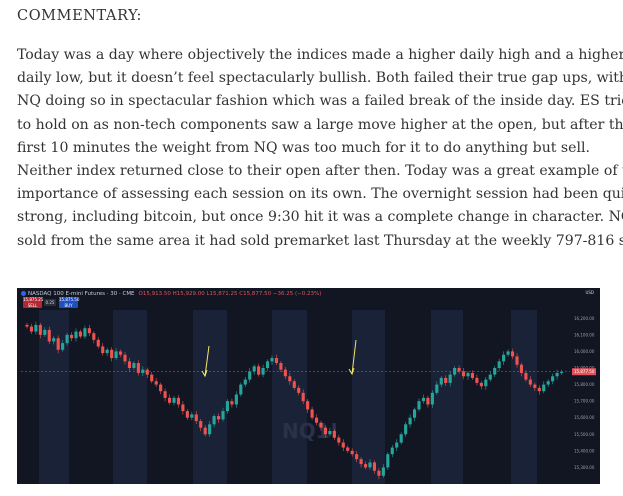  What do you see at coordinates (584, 401) in the screenshot?
I see `y-tick-label: 15,700.00` at bounding box center [584, 401].